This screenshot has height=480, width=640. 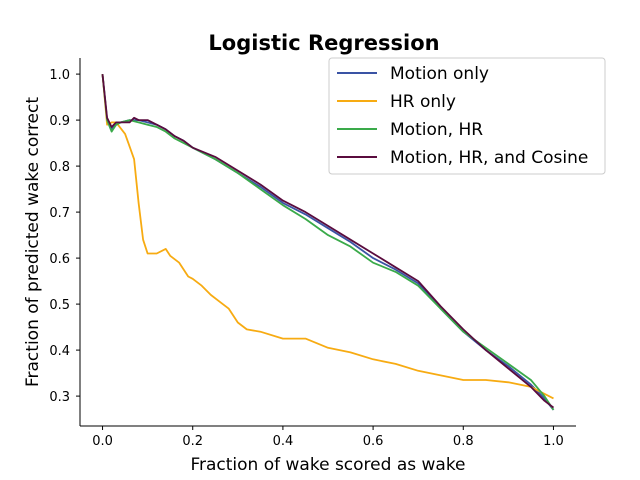 I want to click on legend-box, so click(x=467, y=116).